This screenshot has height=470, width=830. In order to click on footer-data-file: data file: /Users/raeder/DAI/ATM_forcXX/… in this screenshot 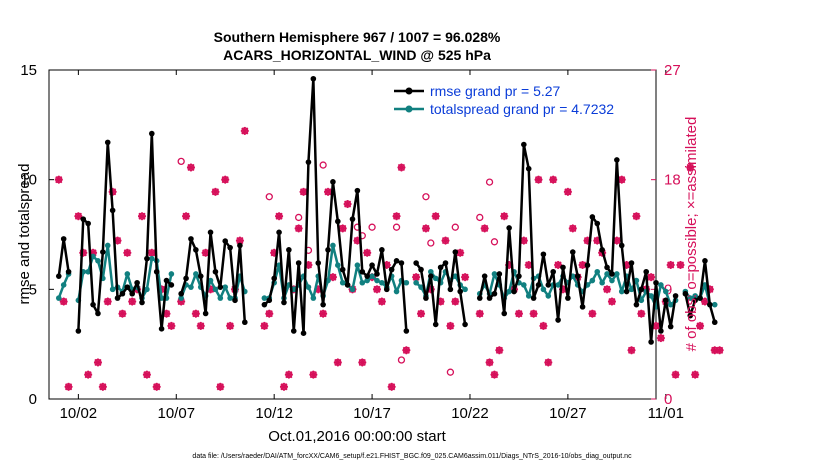, I will do `click(412, 456)`.